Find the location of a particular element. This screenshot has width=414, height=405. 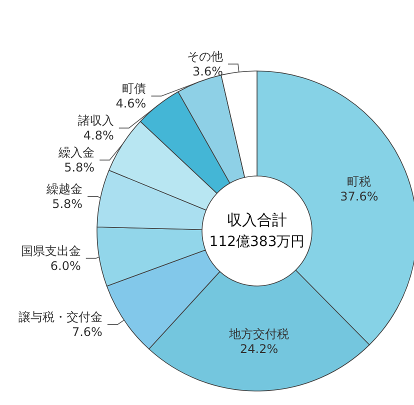

data-label: 4.8% is located at coordinates (98, 135).